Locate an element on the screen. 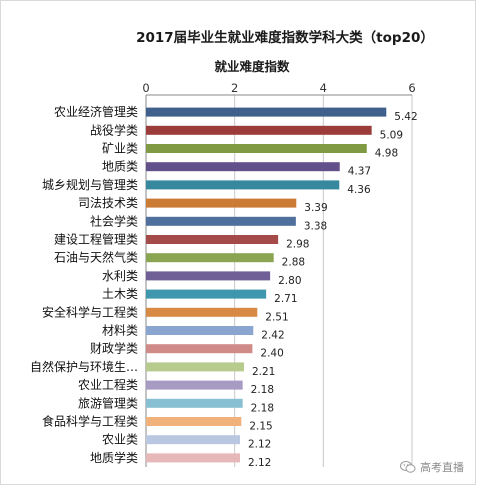  category-label: 地质类 is located at coordinates (120, 167).